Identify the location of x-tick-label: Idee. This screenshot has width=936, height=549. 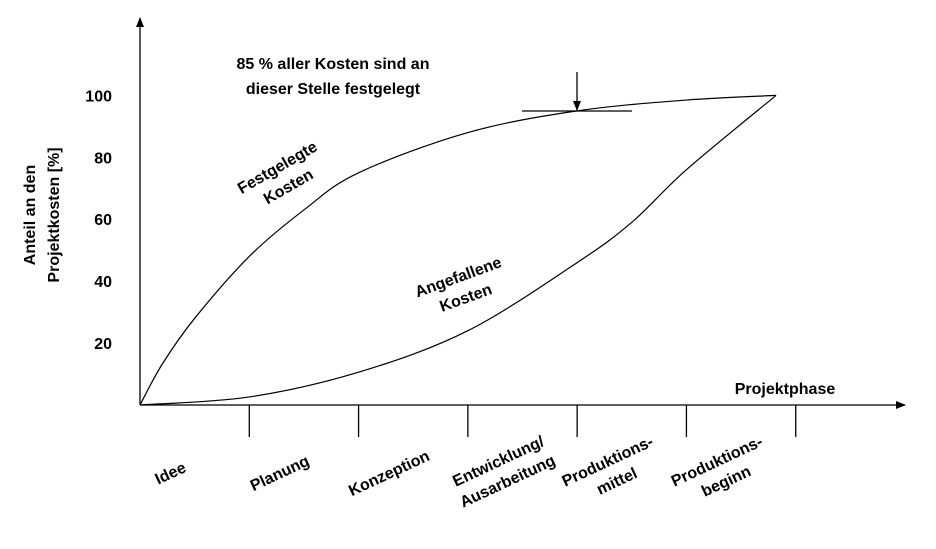
(171, 473).